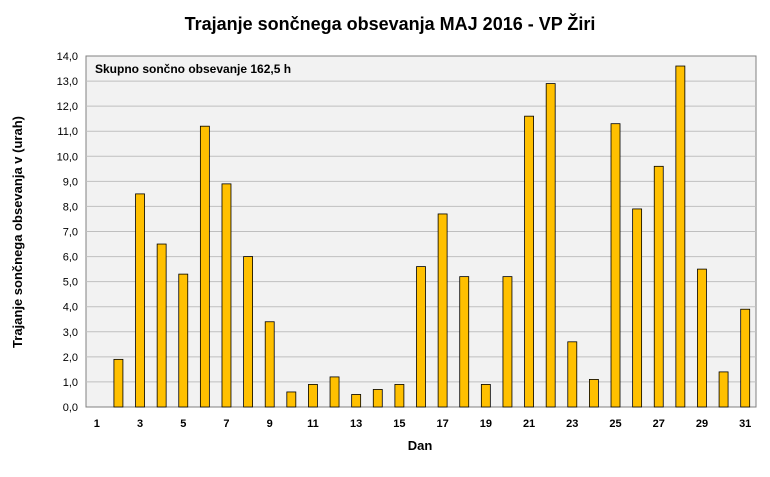  What do you see at coordinates (442, 424) in the screenshot?
I see `x-tick-label: 17` at bounding box center [442, 424].